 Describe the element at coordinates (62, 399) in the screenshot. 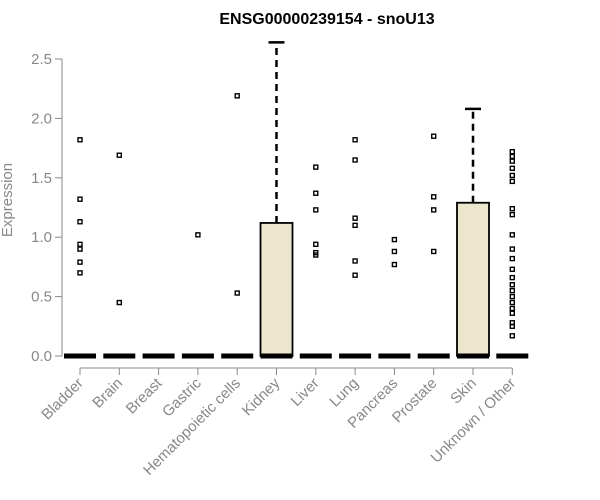

I see `x-tick-label: Bladder` at that location.